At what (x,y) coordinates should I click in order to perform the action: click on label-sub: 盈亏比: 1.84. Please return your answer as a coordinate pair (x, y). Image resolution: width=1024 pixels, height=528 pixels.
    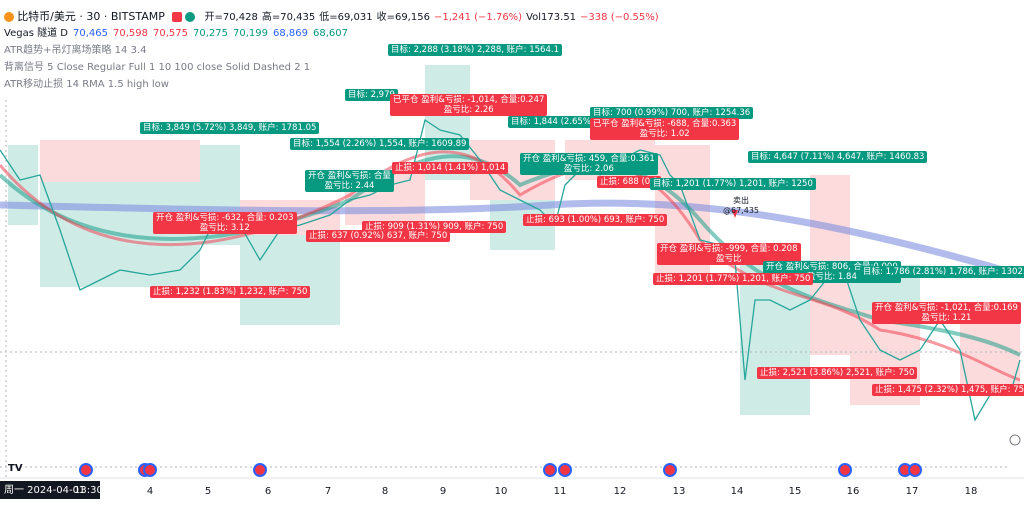
    Looking at the image, I should click on (831, 277).